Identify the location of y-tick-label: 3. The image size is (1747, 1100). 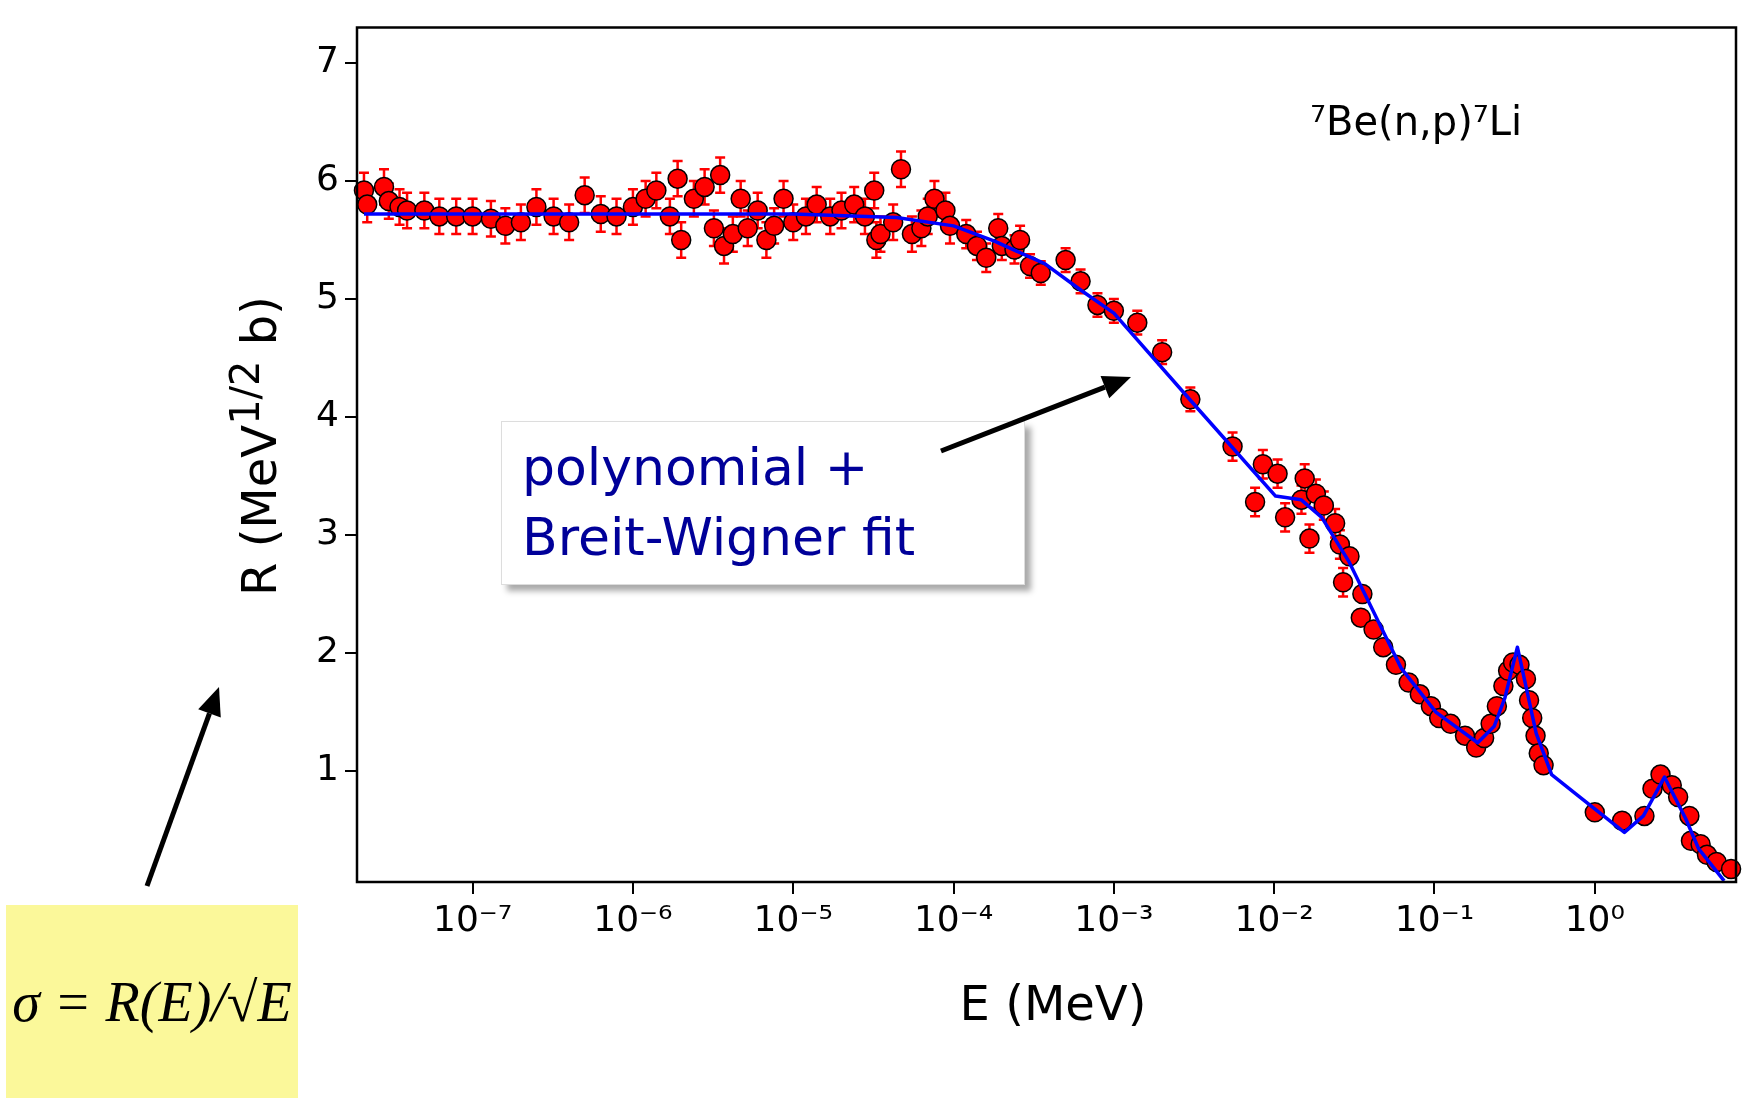
(327, 532).